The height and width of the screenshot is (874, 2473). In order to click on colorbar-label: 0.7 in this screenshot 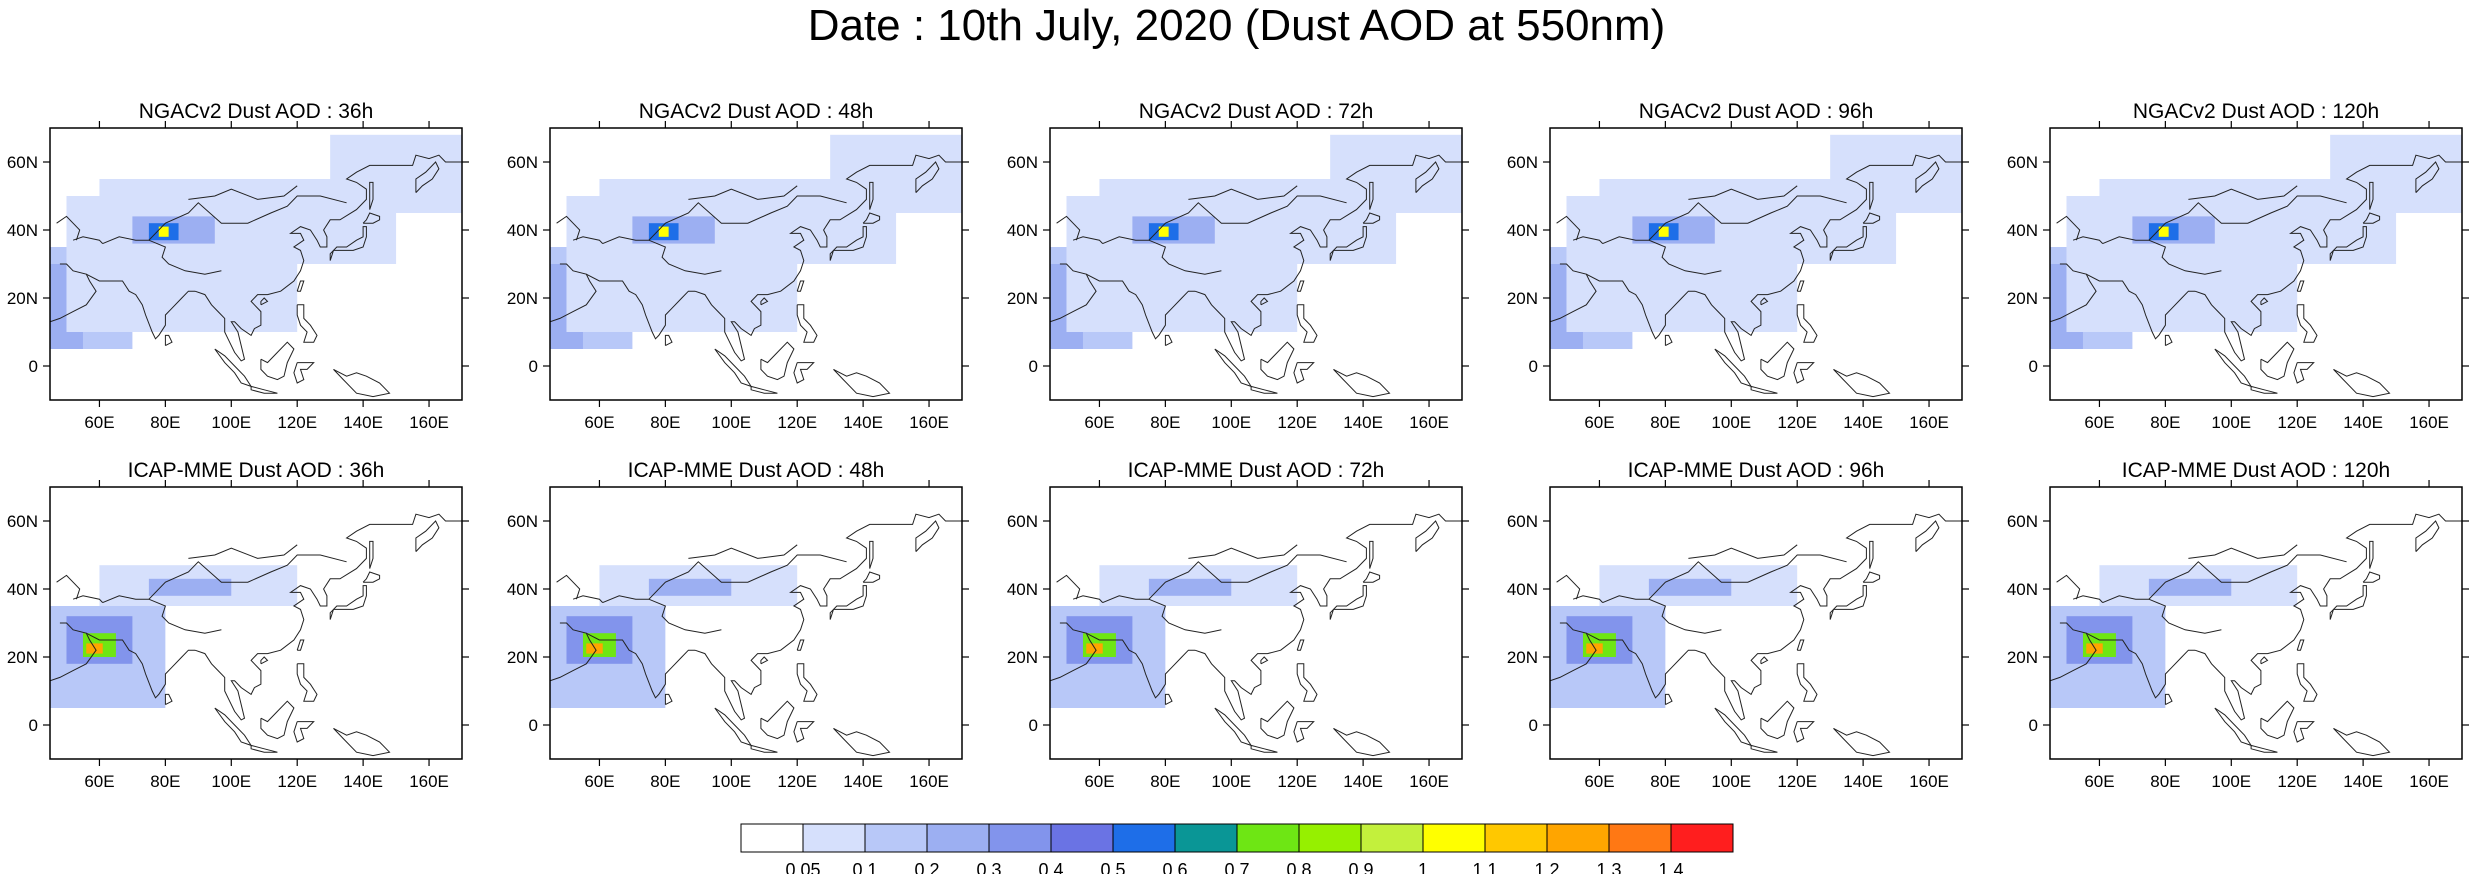, I will do `click(1236, 867)`.